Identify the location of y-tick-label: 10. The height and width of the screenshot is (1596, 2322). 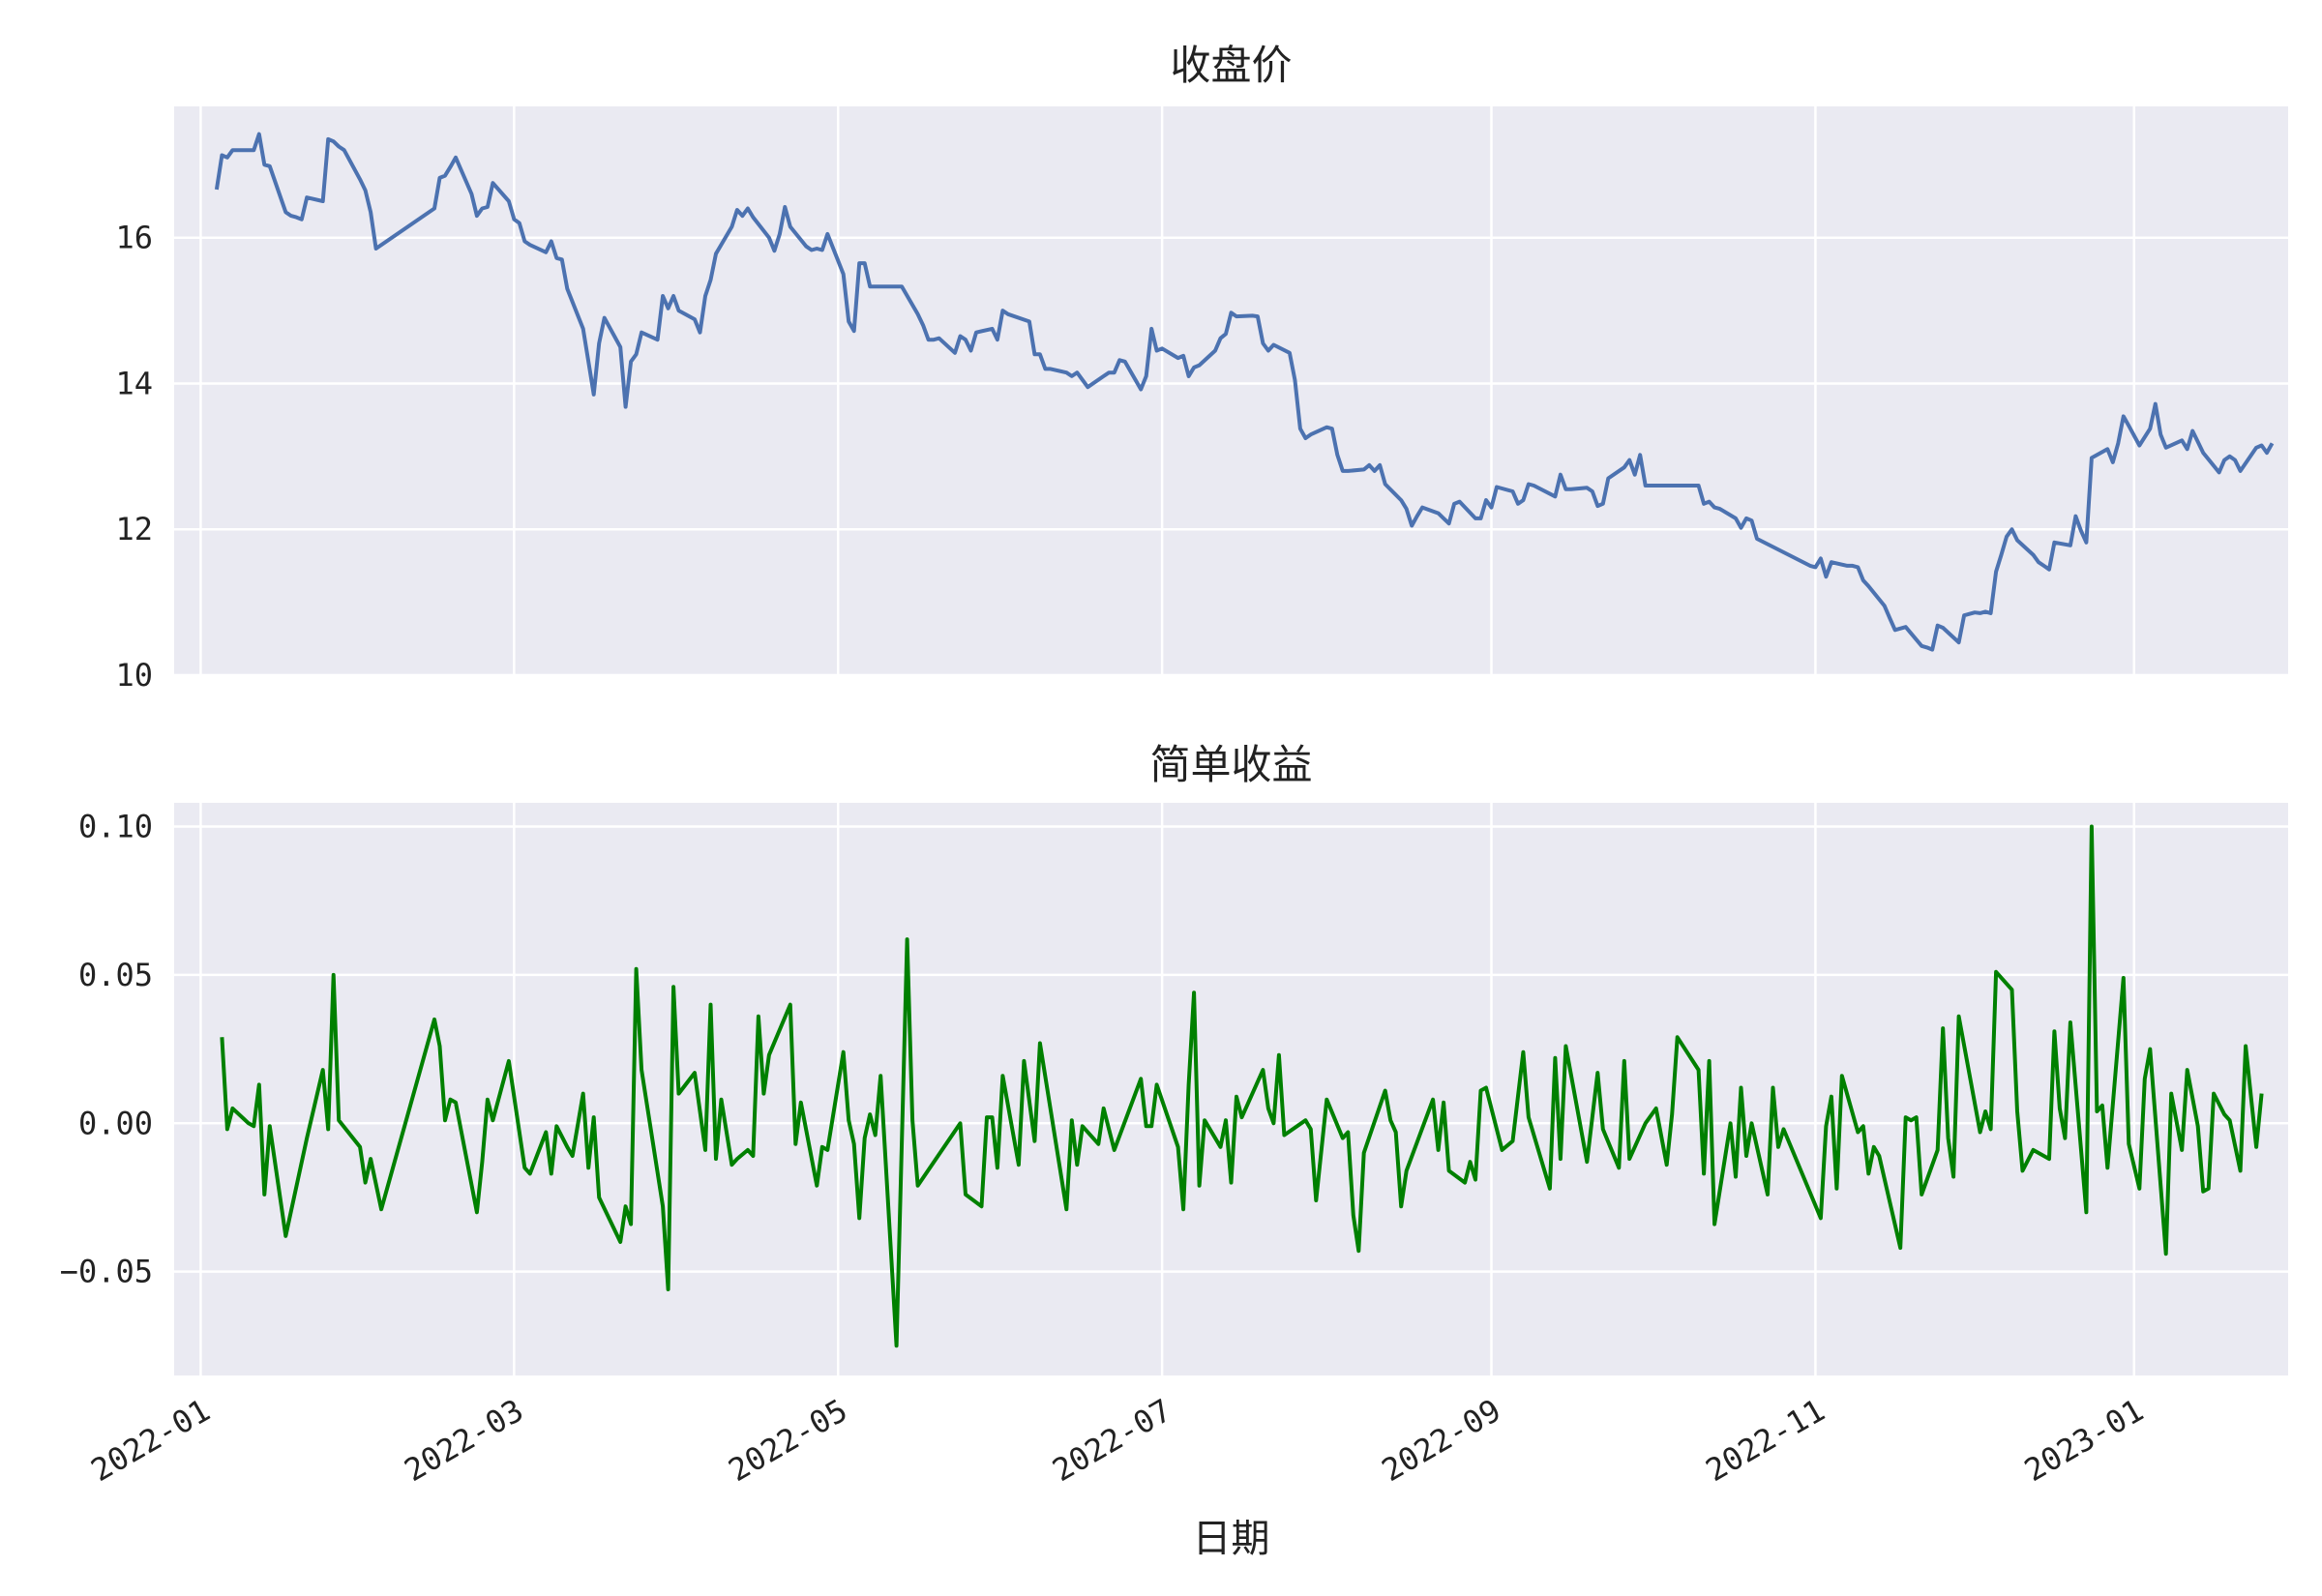
(134, 675).